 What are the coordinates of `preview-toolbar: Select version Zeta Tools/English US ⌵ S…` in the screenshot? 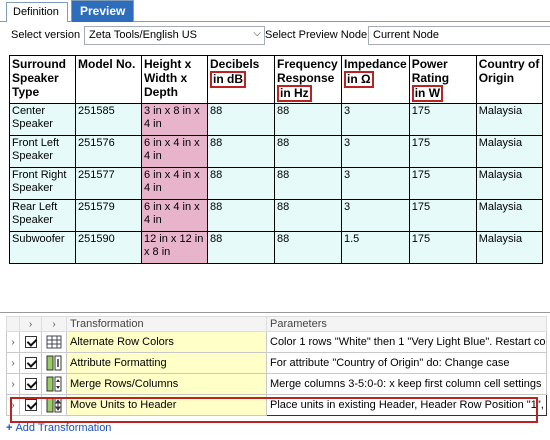 It's located at (278, 36).